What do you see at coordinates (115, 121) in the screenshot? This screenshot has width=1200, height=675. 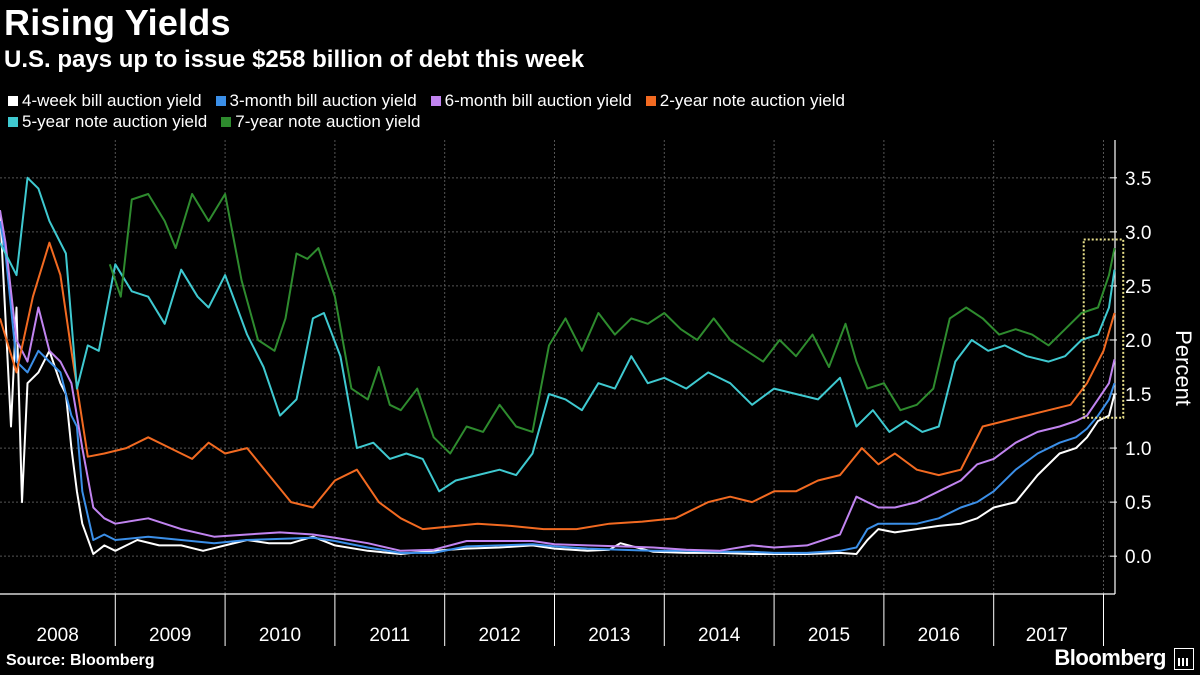 I see `legend-label: 5-year note auction yield` at bounding box center [115, 121].